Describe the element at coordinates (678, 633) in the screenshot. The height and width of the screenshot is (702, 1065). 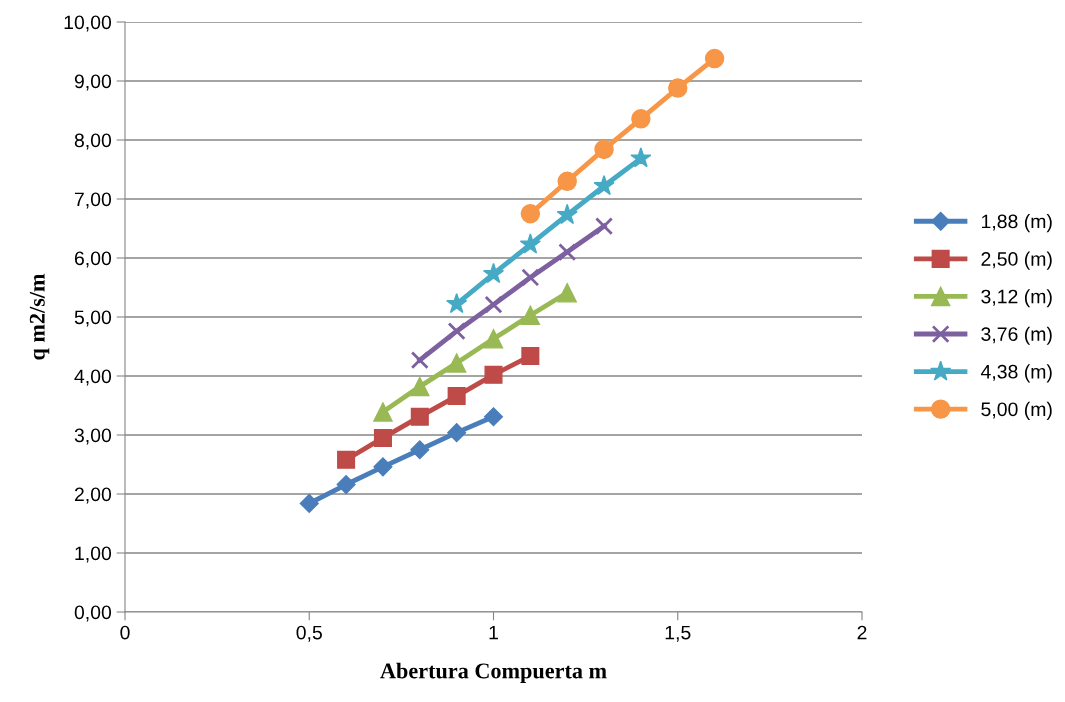
I see `x-tick-label: 1,5` at that location.